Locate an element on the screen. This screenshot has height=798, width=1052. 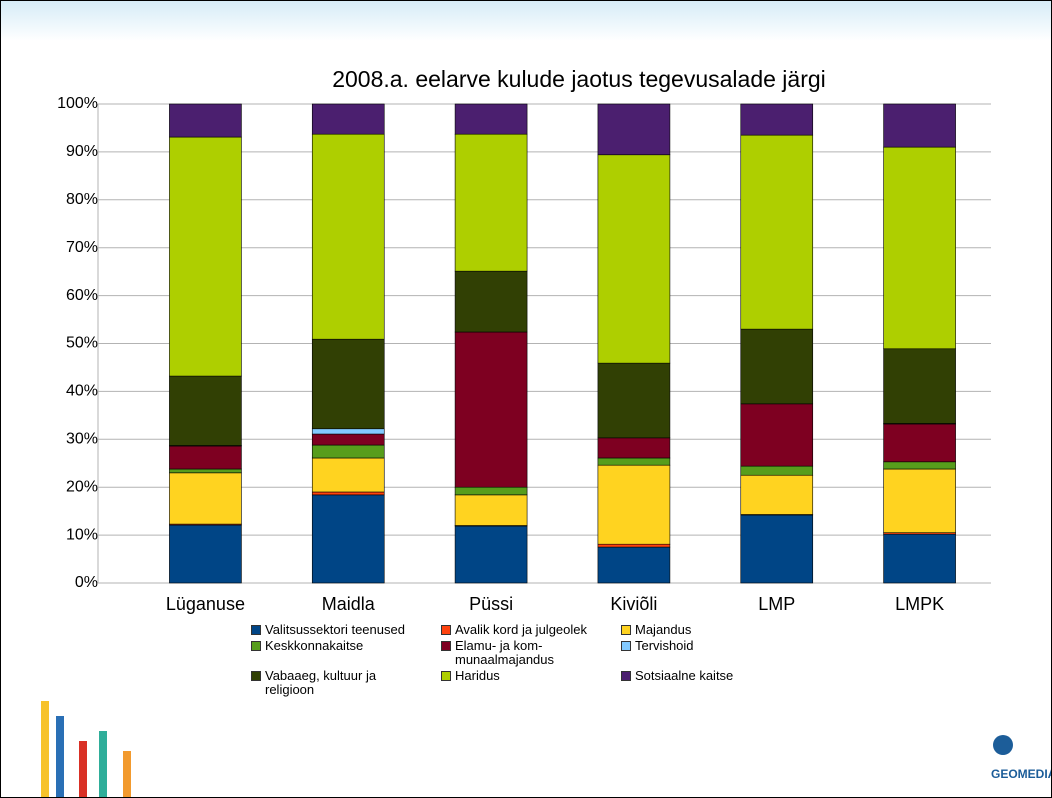
legend-item: Majandus is located at coordinates (696, 630).